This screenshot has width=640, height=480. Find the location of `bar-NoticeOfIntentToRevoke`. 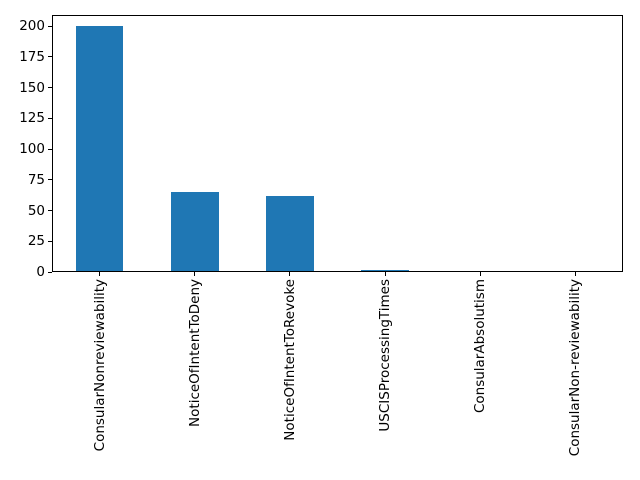

bar-NoticeOfIntentToRevoke is located at coordinates (290, 233).